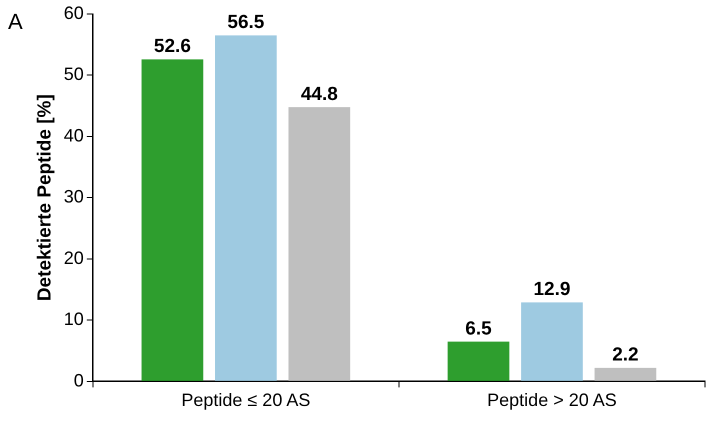 The height and width of the screenshot is (423, 715). What do you see at coordinates (45, 198) in the screenshot?
I see `y-axis-title: Detektierte Peptide [%]` at bounding box center [45, 198].